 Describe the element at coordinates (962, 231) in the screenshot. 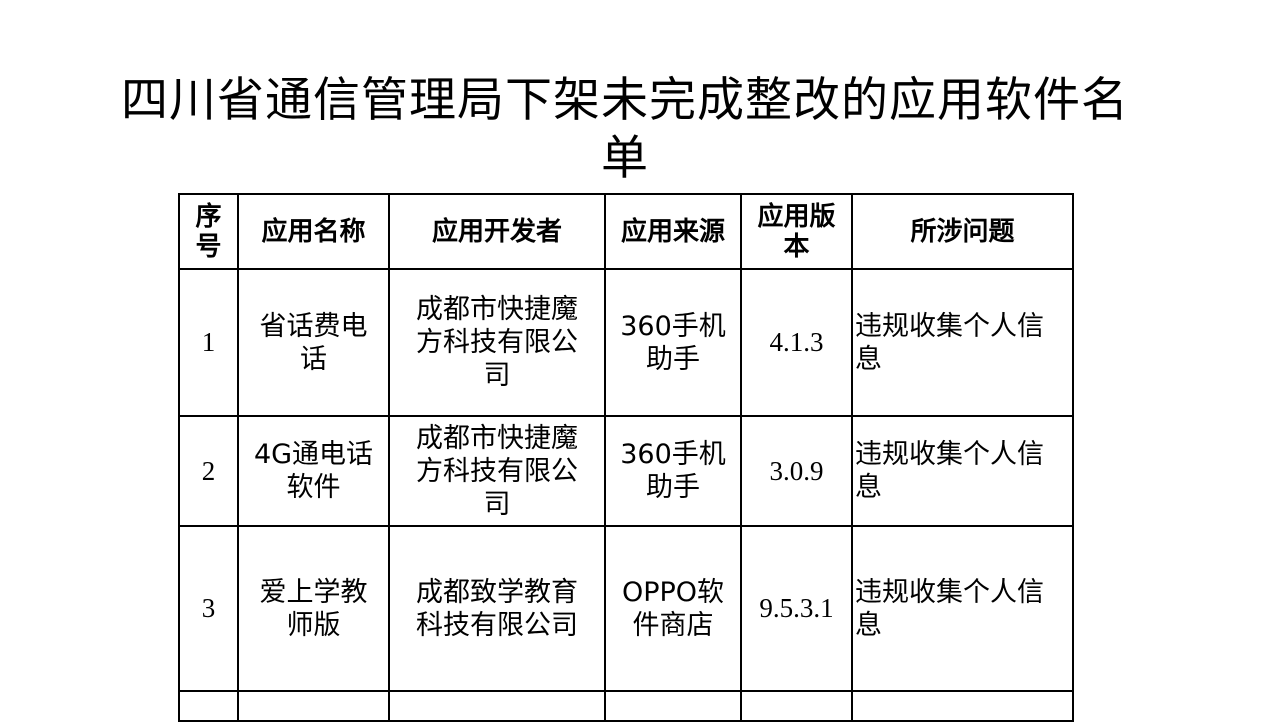

I see `header-issue: 所涉问题` at that location.